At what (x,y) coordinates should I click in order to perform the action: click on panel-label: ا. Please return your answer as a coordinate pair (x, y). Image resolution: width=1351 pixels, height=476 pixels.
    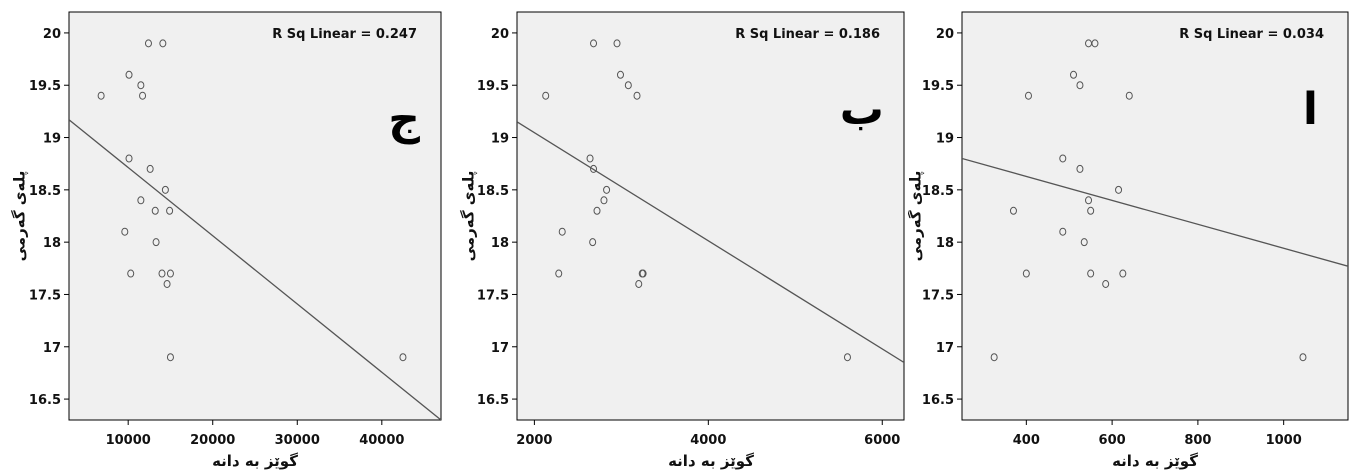
    Looking at the image, I should click on (1310, 109).